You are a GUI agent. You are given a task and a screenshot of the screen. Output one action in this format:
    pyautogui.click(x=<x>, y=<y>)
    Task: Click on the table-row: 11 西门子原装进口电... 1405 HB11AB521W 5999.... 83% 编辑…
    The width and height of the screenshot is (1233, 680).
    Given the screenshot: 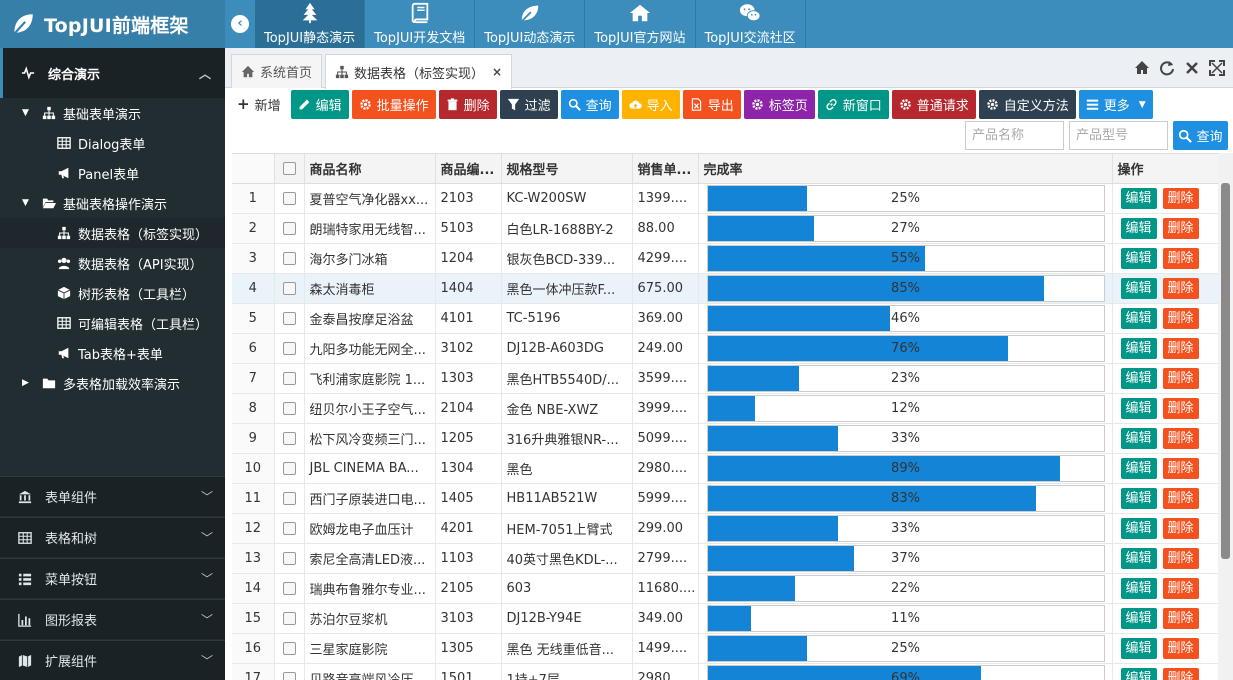 What is the action you would take?
    pyautogui.click(x=725, y=498)
    